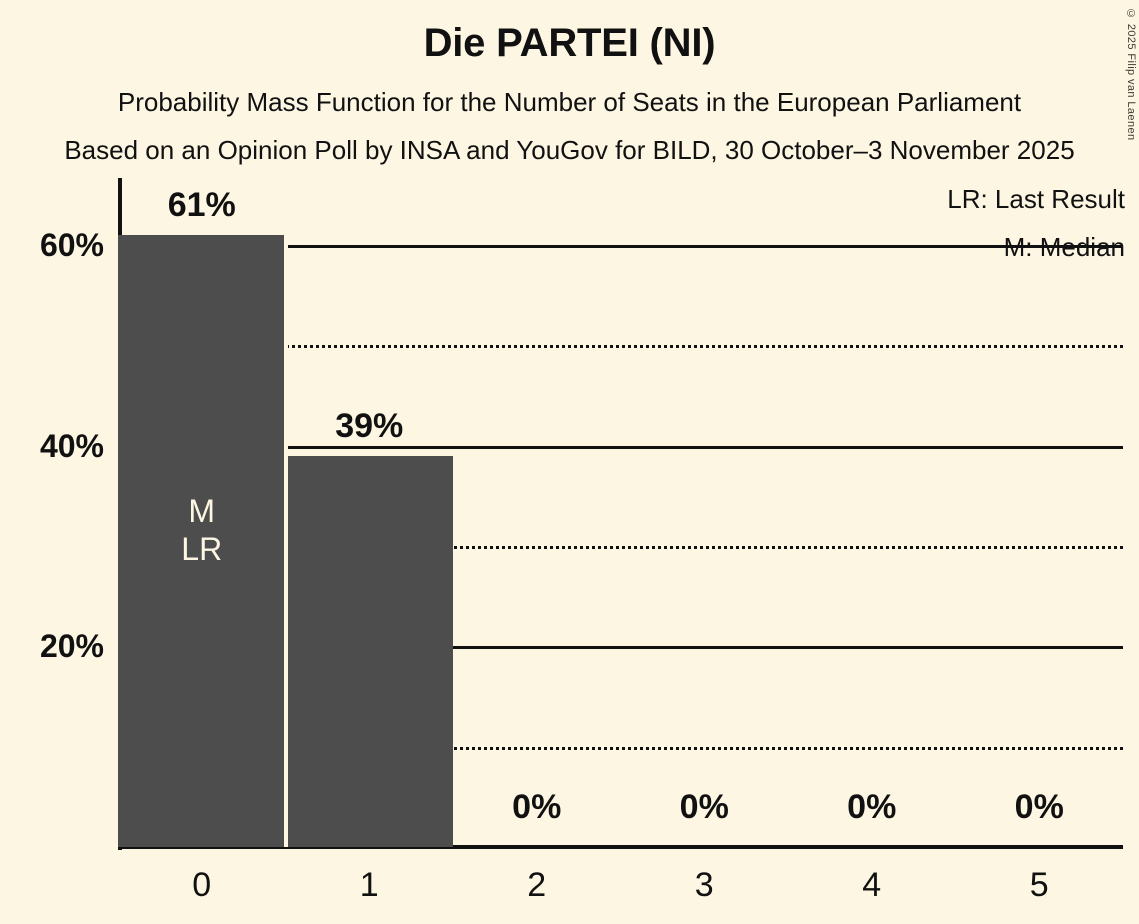  I want to click on page-title: Die PARTEI (NI), so click(569, 43).